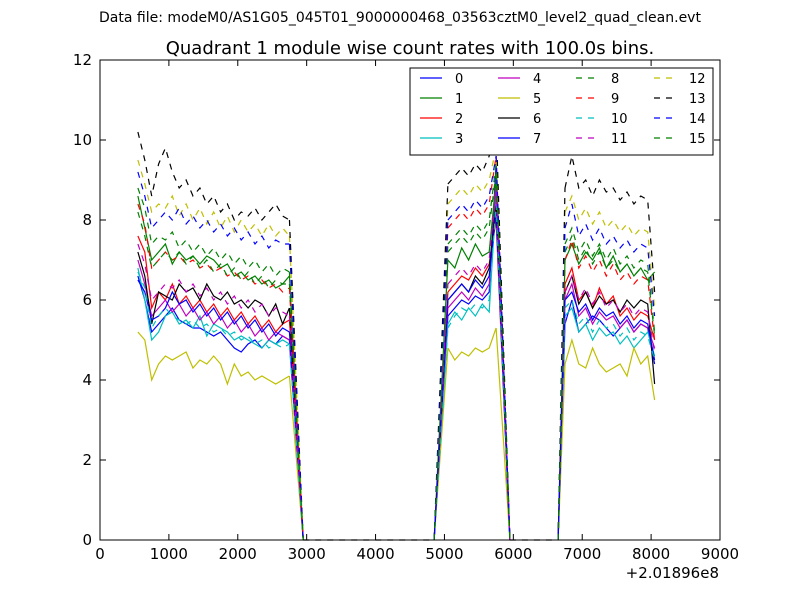 This screenshot has height=600, width=800. I want to click on series-8-segment-b, so click(472, 204).